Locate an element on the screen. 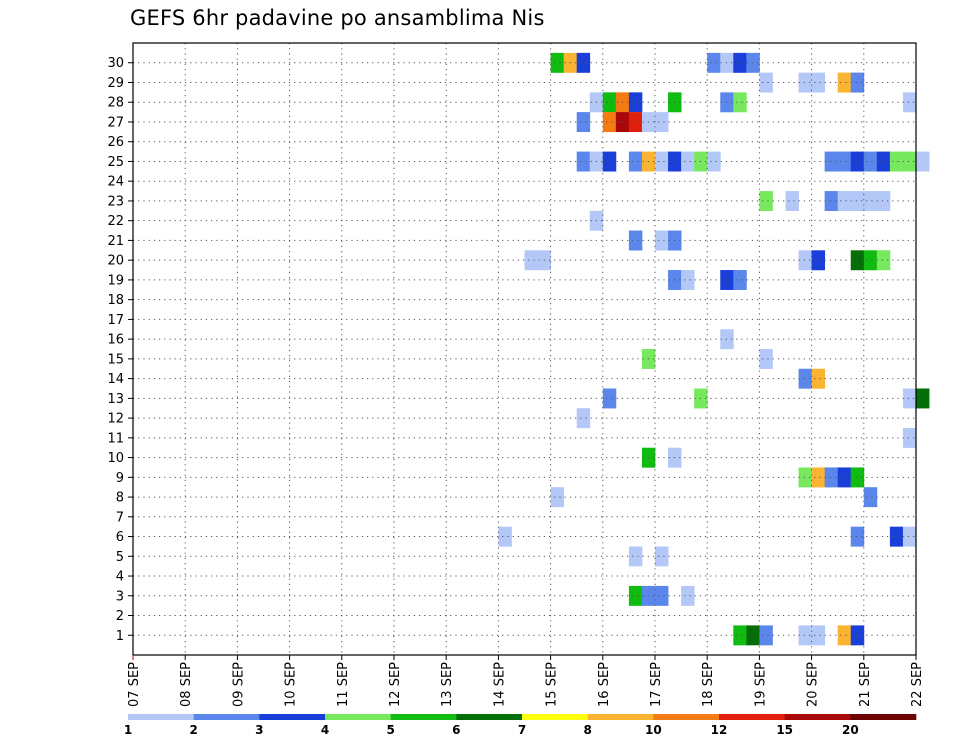 The height and width of the screenshot is (742, 960). colorbar-label: 10 is located at coordinates (653, 730).